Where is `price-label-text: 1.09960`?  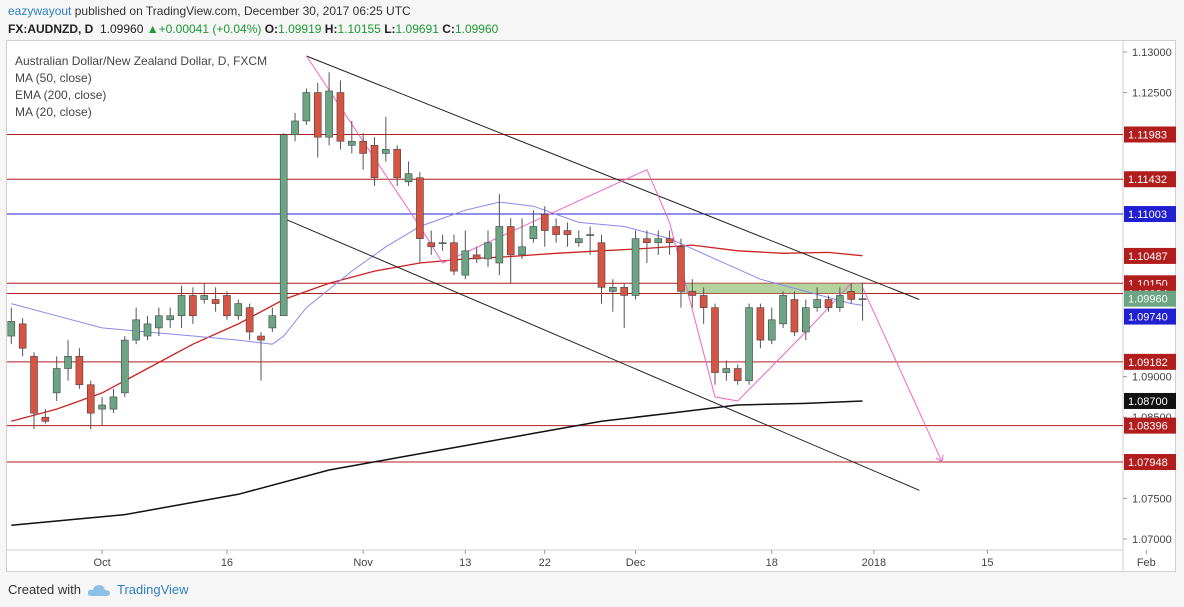 price-label-text: 1.09960 is located at coordinates (1148, 300).